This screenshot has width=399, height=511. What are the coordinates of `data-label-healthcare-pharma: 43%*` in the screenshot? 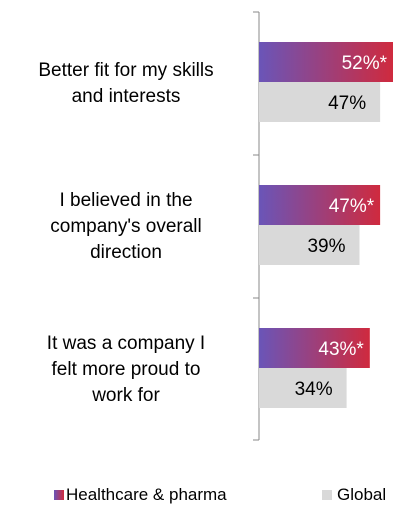 It's located at (341, 349).